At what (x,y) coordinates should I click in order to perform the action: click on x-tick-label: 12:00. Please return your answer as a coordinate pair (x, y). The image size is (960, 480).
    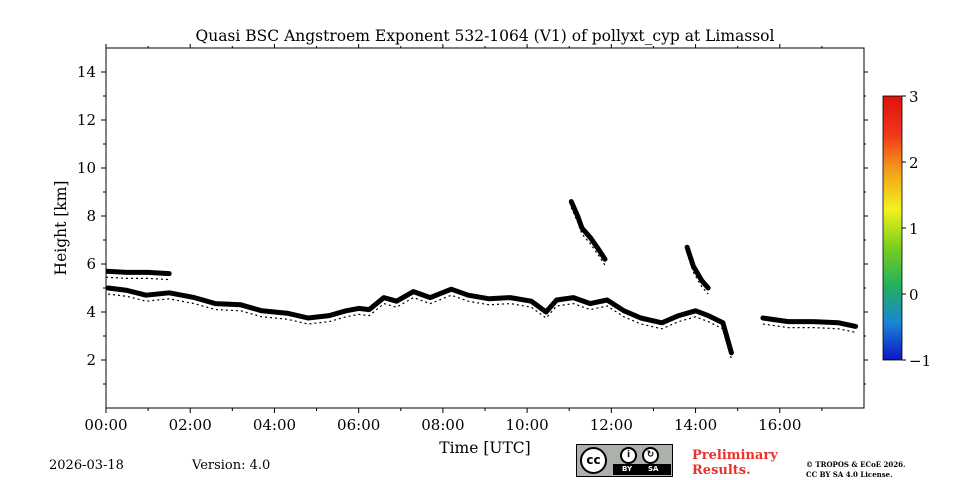
    Looking at the image, I should click on (611, 425).